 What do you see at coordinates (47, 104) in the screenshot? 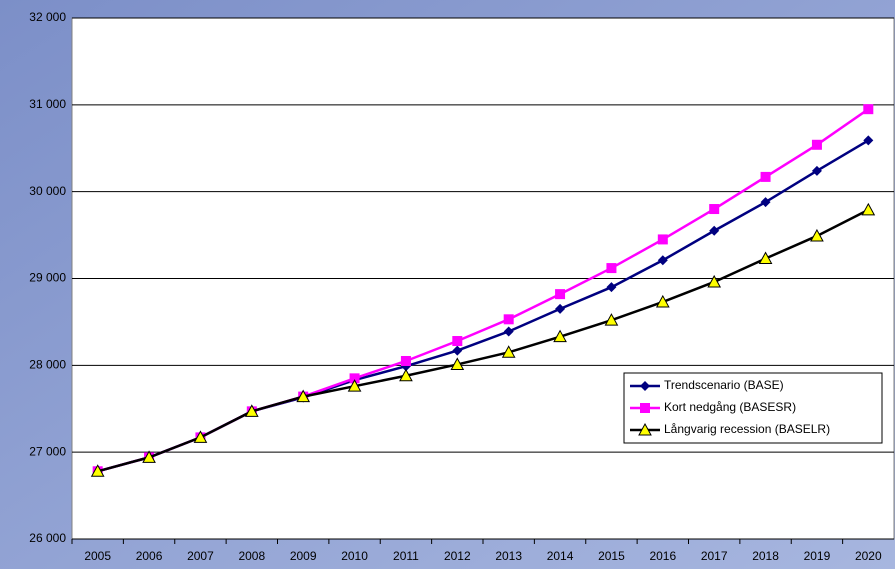
I see `y-tick-label: 31 000` at bounding box center [47, 104].